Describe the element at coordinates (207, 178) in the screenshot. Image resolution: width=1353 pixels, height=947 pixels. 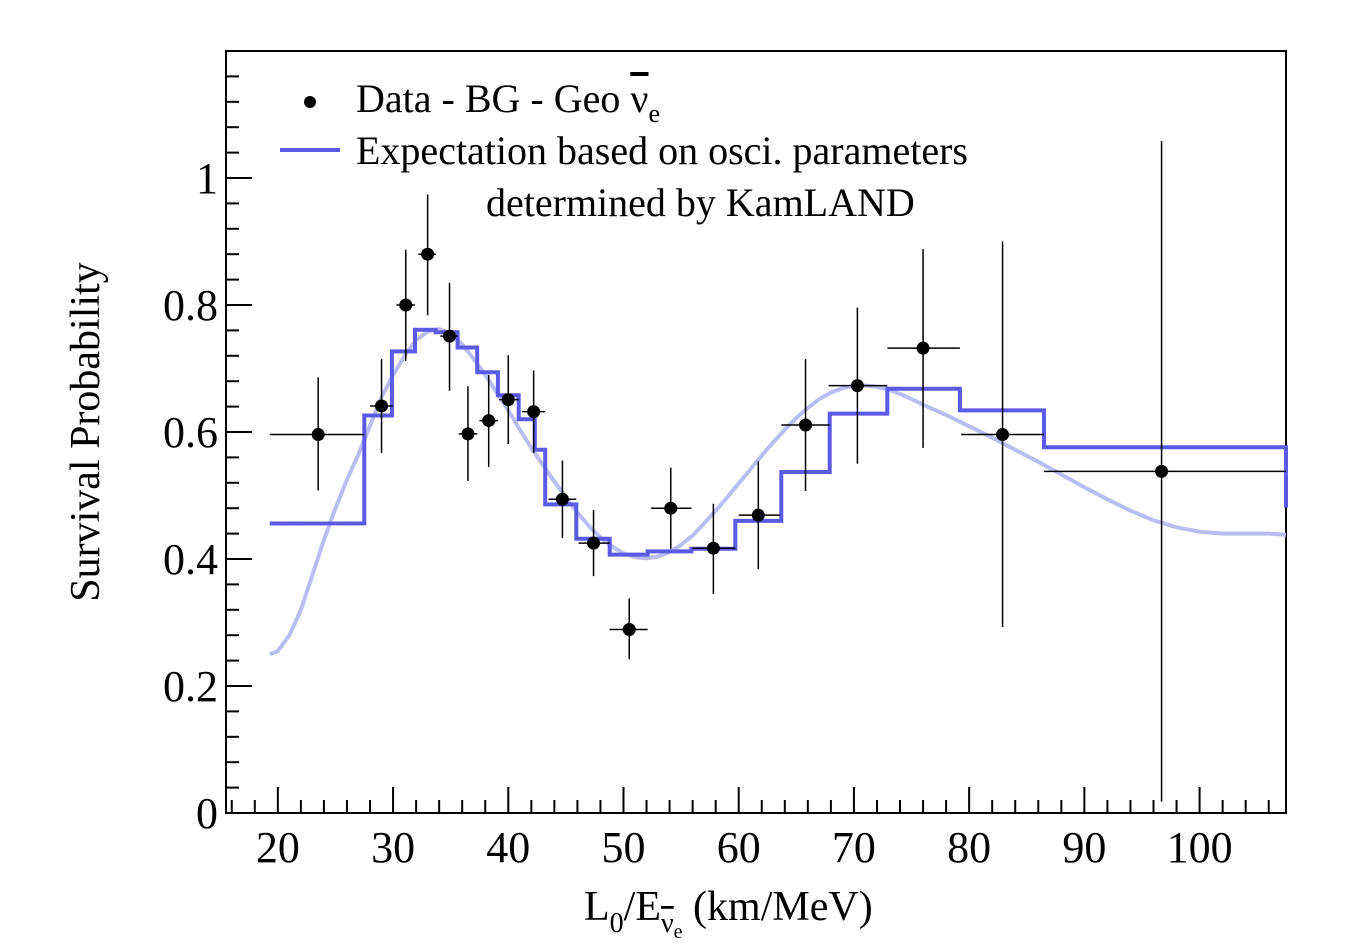
I see `y-tick-label: 1` at that location.